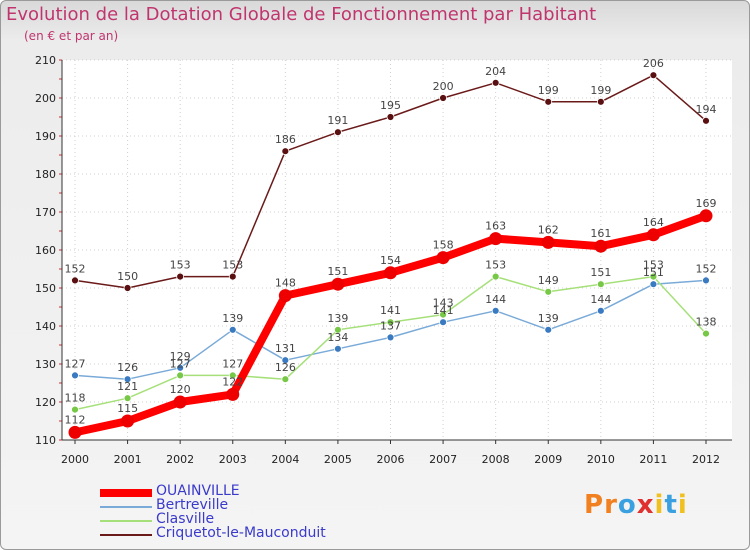 The image size is (750, 550). Describe the element at coordinates (180, 459) in the screenshot. I see `x-tick-label: 2002` at that location.